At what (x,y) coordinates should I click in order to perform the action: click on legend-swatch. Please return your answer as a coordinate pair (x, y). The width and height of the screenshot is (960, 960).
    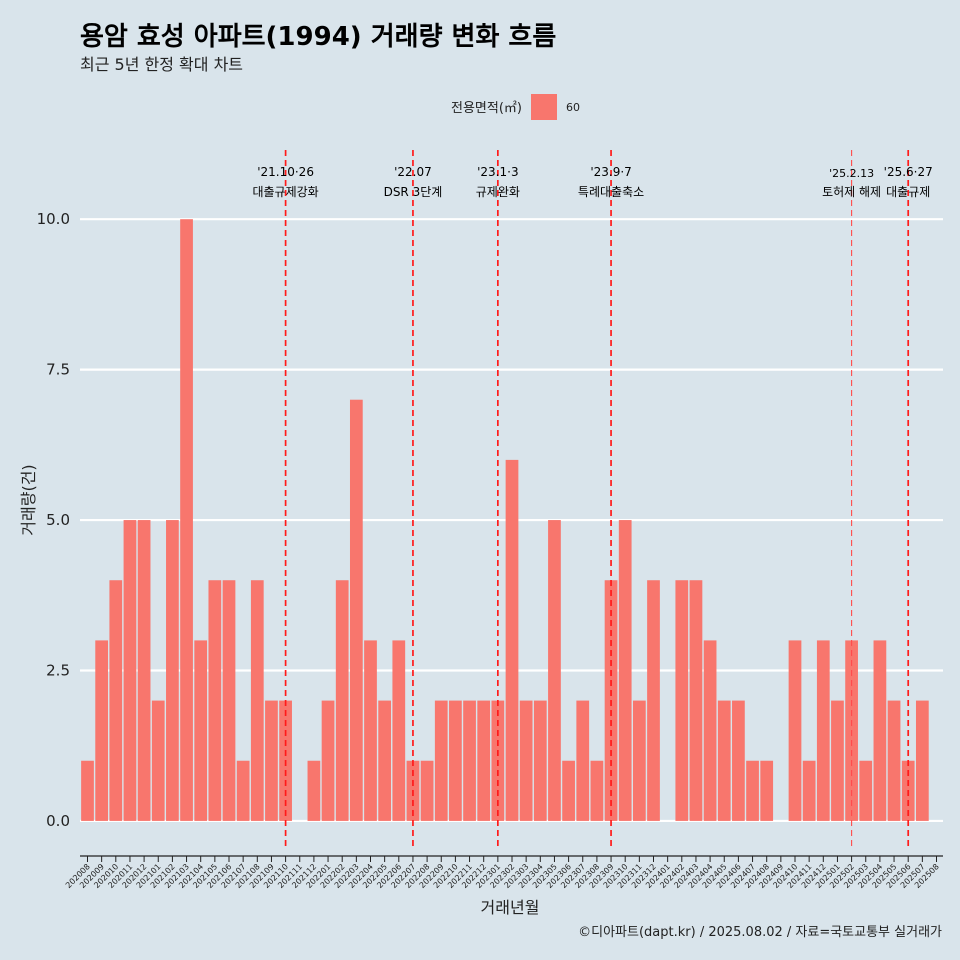
    Looking at the image, I should click on (544, 107).